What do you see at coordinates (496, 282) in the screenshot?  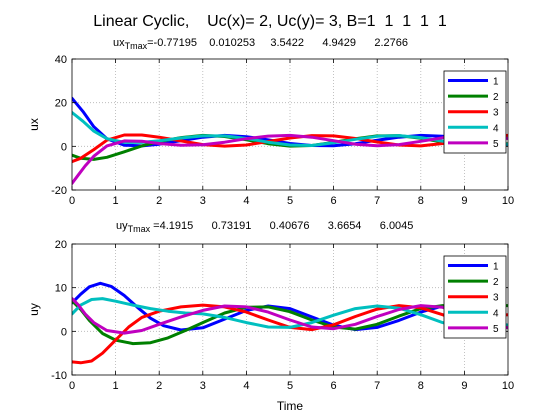 I see `uy-legend-label-2: 2` at bounding box center [496, 282].